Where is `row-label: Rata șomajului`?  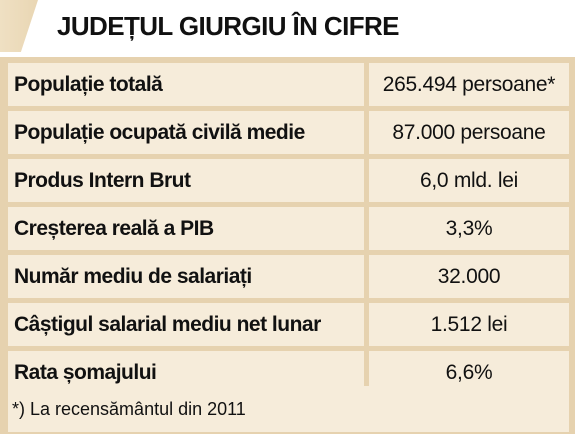 row-label: Rata șomajului is located at coordinates (85, 372).